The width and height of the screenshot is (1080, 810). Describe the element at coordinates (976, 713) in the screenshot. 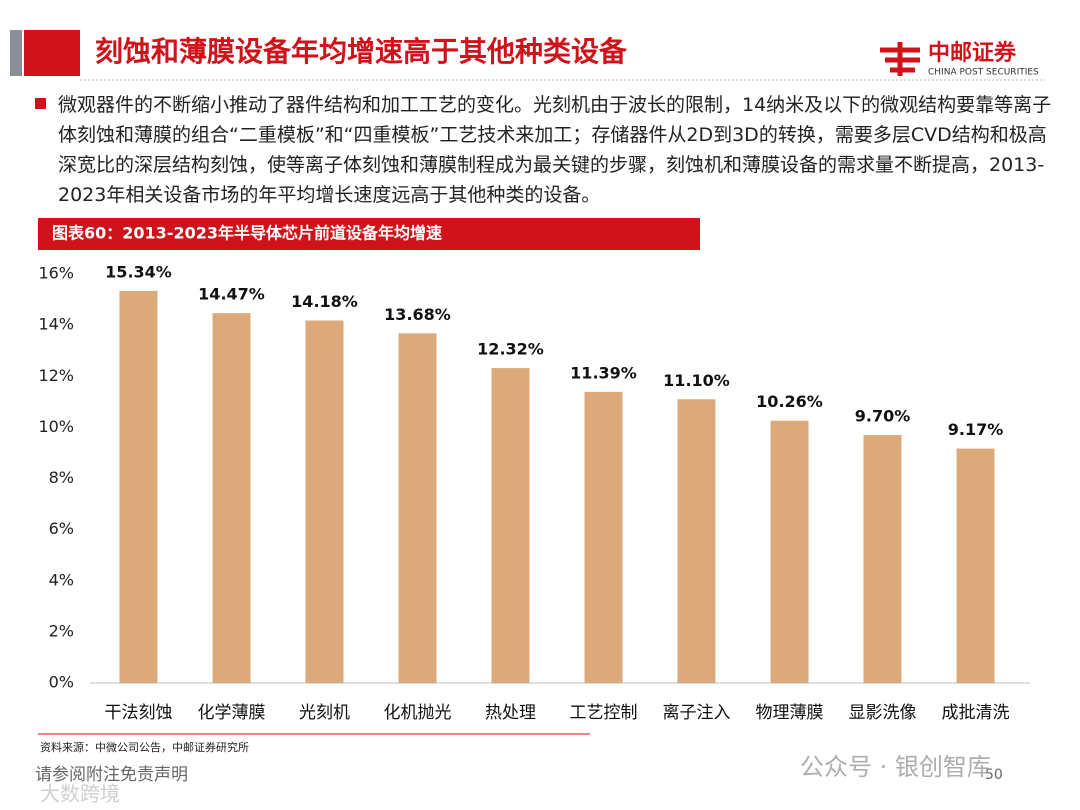

I see `x-tick-label: 成批清洗` at that location.